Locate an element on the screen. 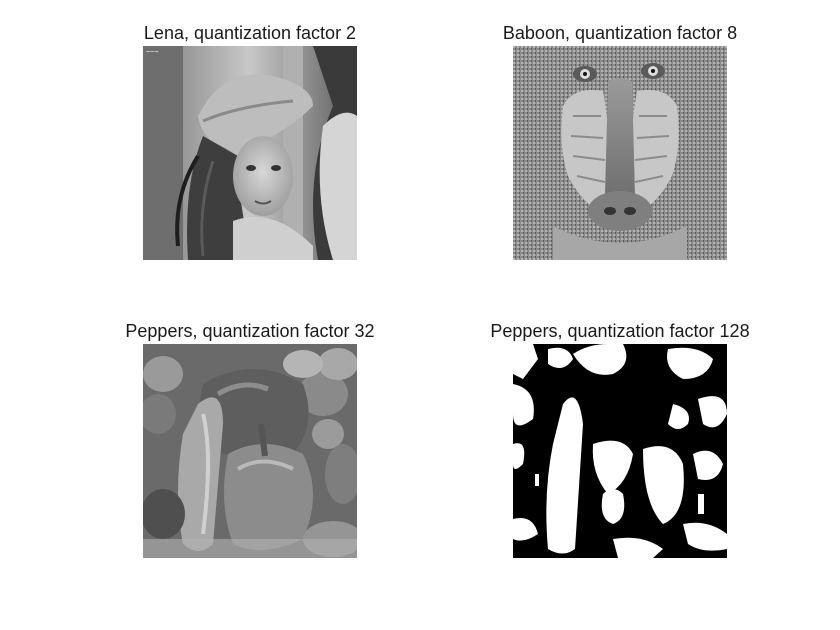  subplot-title: Lena, quantization factor 2 is located at coordinates (250, 33).